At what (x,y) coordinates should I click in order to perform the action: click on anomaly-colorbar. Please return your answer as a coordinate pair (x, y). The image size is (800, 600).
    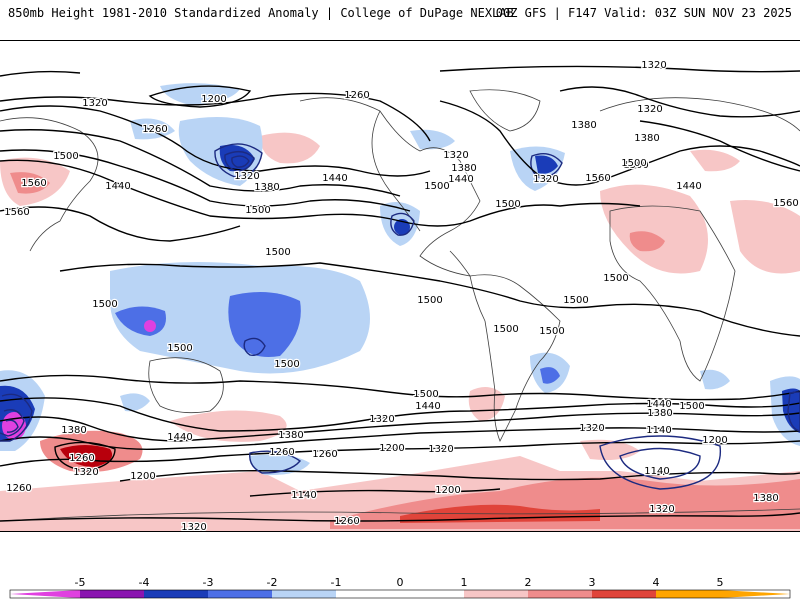
    Looking at the image, I should click on (400, 594).